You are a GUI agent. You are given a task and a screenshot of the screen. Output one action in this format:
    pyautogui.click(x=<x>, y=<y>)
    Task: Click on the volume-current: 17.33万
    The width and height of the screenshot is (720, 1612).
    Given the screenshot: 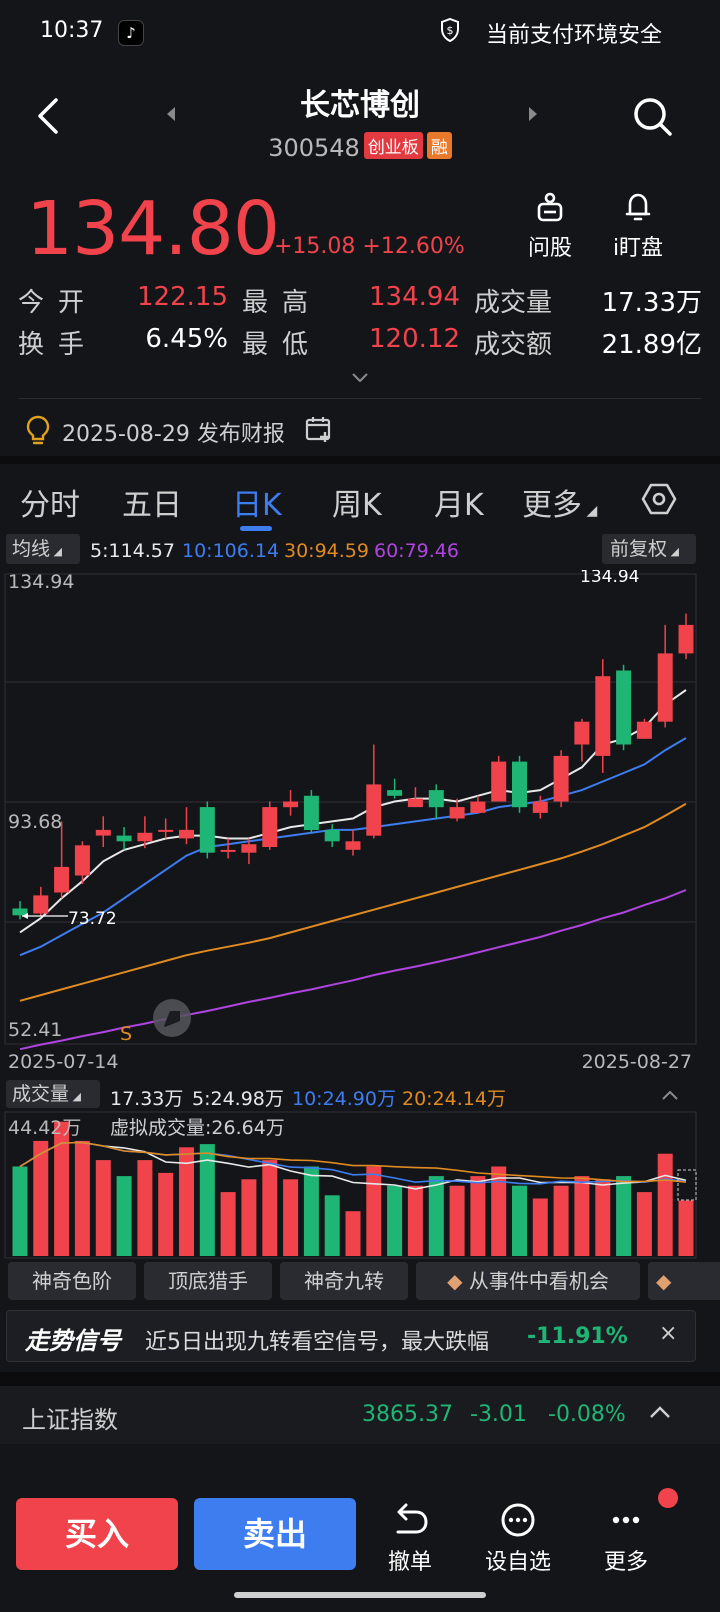 What is the action you would take?
    pyautogui.click(x=147, y=1099)
    